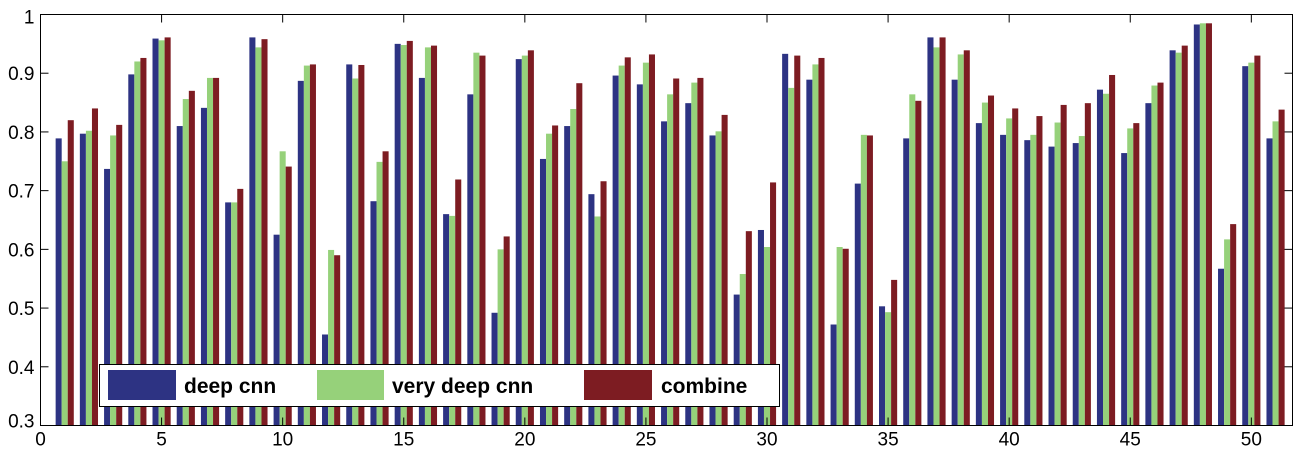 This screenshot has height=452, width=1315. Describe the element at coordinates (645, 440) in the screenshot. I see `x-tick-label-25: 25` at that location.